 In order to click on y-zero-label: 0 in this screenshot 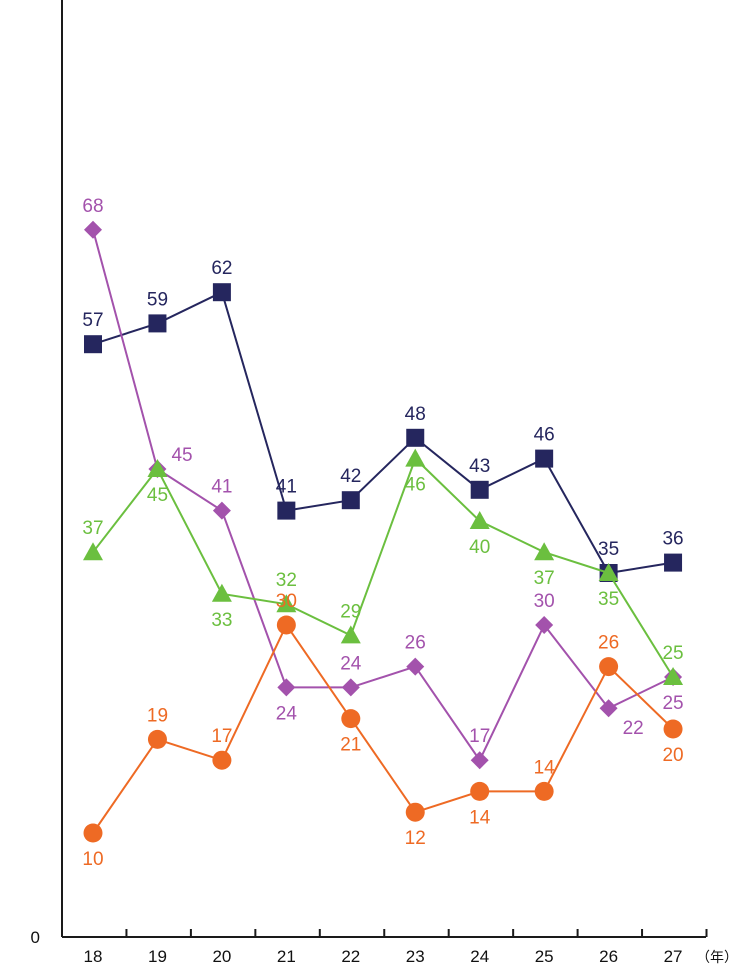, I will do `click(35, 937)`.